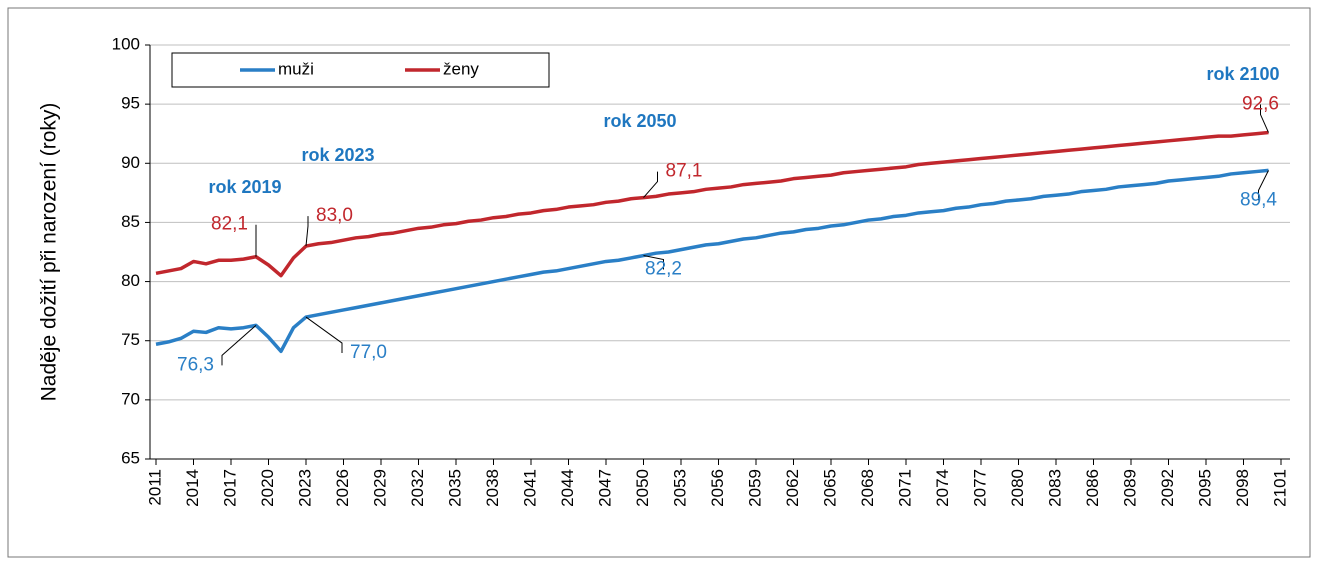 The image size is (1318, 565). I want to click on x-tick-label: 2050, so click(642, 488).